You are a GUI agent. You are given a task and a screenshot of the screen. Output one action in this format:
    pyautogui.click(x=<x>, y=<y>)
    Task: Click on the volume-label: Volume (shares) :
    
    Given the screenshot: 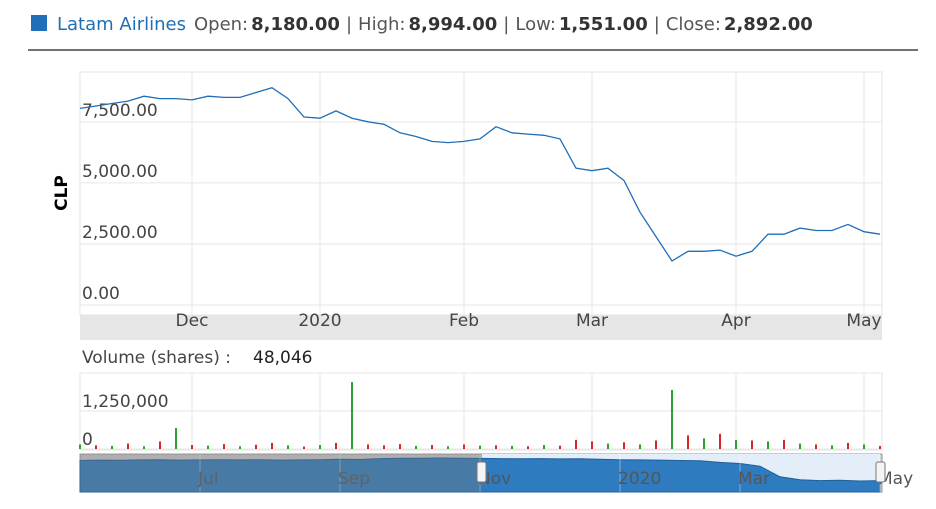 What is the action you would take?
    pyautogui.click(x=156, y=358)
    